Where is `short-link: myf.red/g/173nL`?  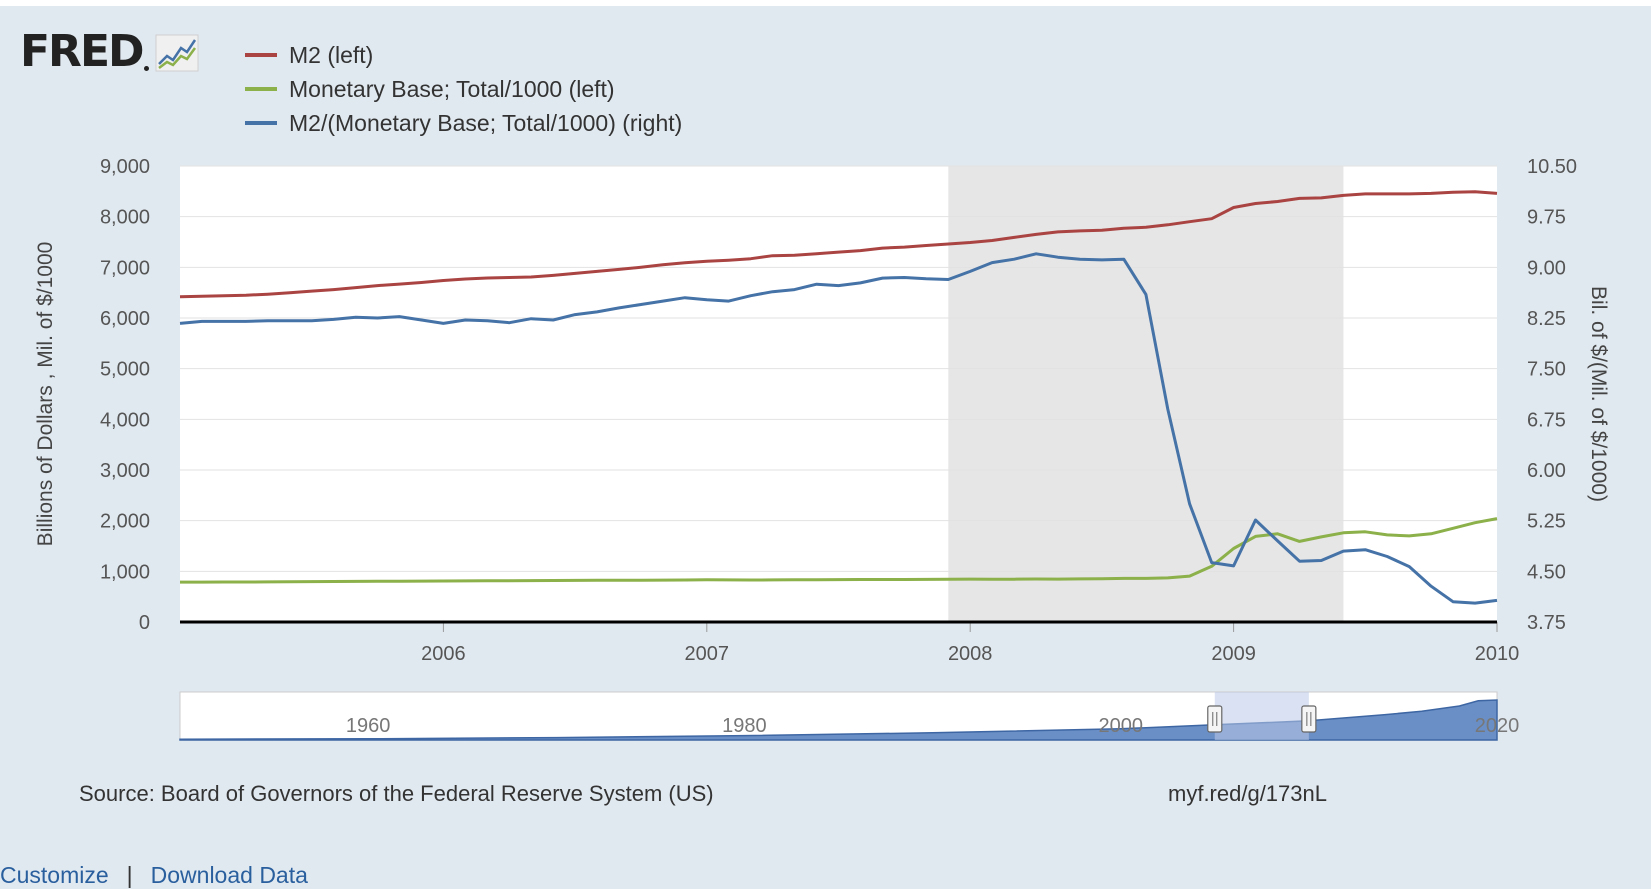 short-link: myf.red/g/173nL is located at coordinates (1247, 793).